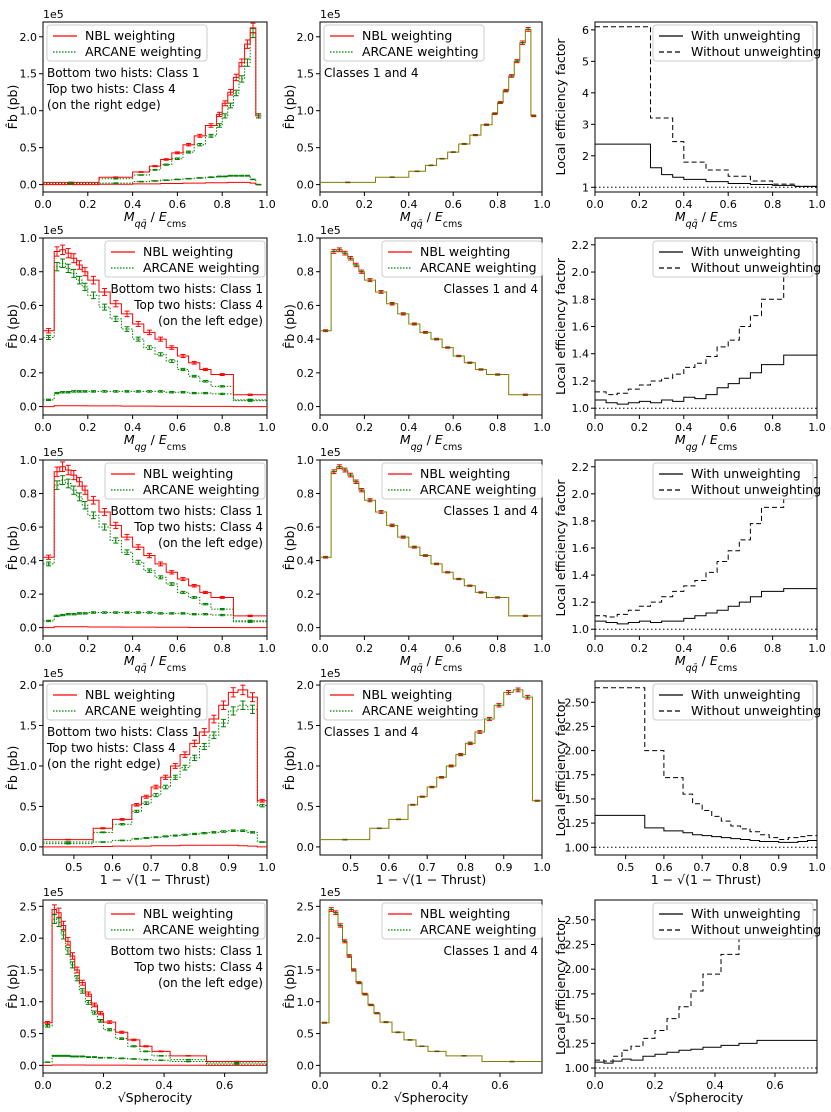 Image resolution: width=831 pixels, height=1112 pixels. What do you see at coordinates (201, 267) in the screenshot?
I see `legend-arcane-label: ARCANE weighting` at bounding box center [201, 267].